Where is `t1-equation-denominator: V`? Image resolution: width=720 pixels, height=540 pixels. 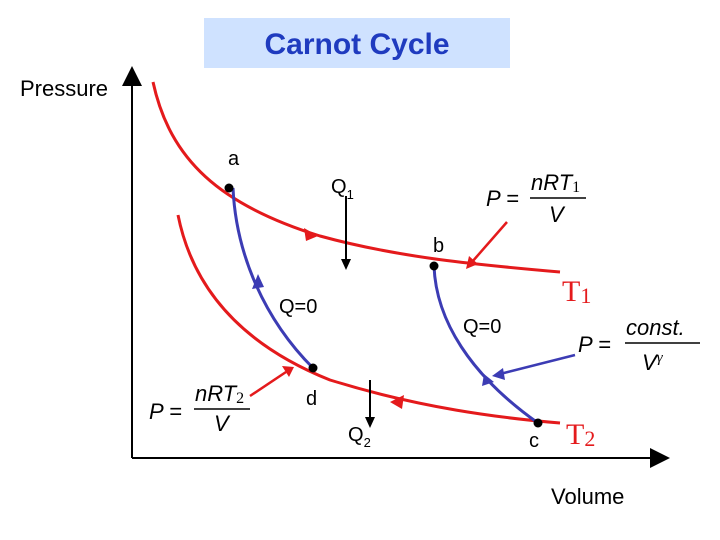
t1-equation-denominator: V is located at coordinates (557, 214).